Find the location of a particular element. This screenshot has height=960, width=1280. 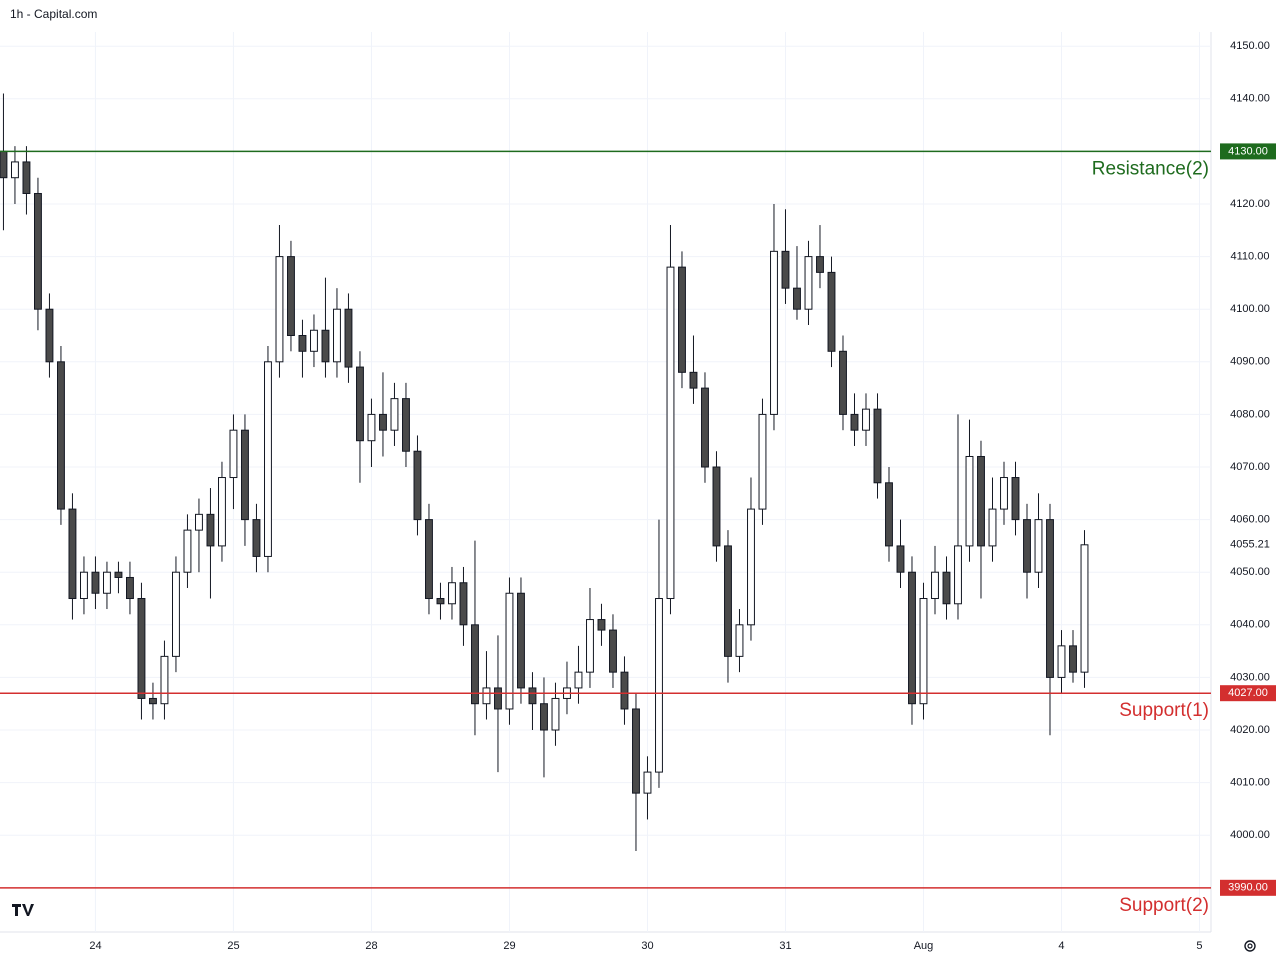

last-price-box is located at coordinates (1248, 544).